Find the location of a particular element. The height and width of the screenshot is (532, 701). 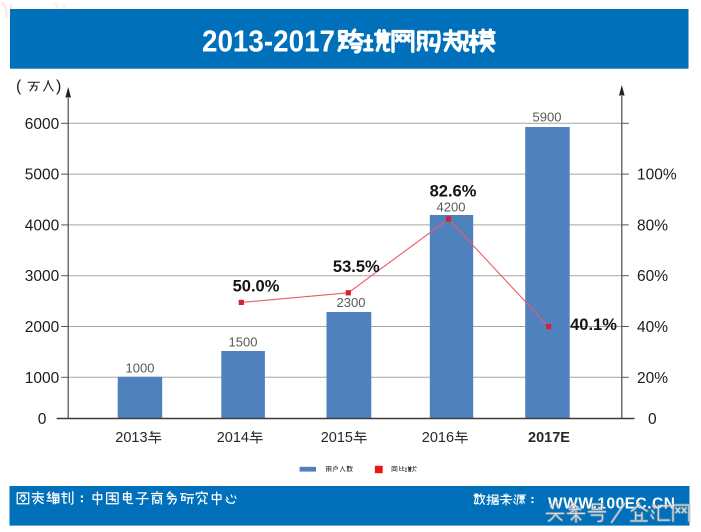

svg-text: 3000 is located at coordinates (42, 276).